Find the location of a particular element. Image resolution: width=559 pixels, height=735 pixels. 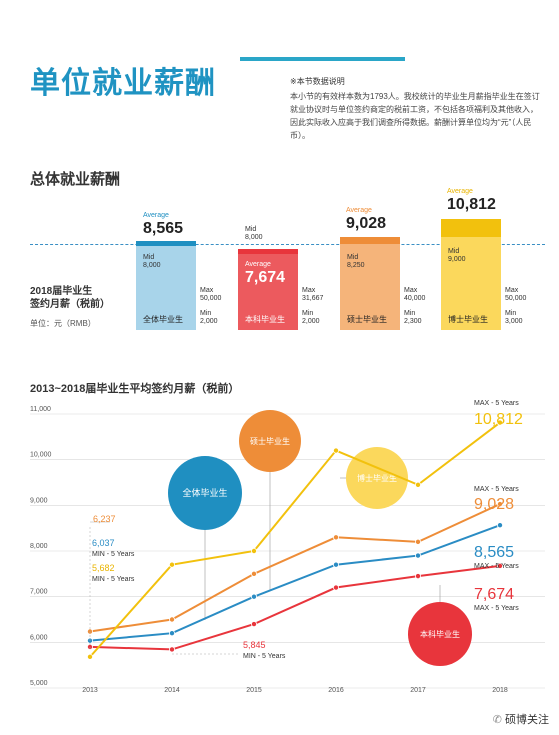

y-tick-label: 9,000 is located at coordinates (39, 500).